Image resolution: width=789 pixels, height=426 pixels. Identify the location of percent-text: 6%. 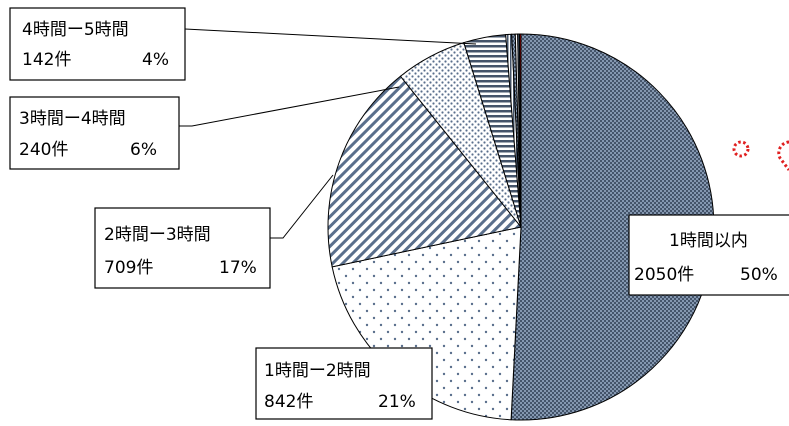
(143, 150).